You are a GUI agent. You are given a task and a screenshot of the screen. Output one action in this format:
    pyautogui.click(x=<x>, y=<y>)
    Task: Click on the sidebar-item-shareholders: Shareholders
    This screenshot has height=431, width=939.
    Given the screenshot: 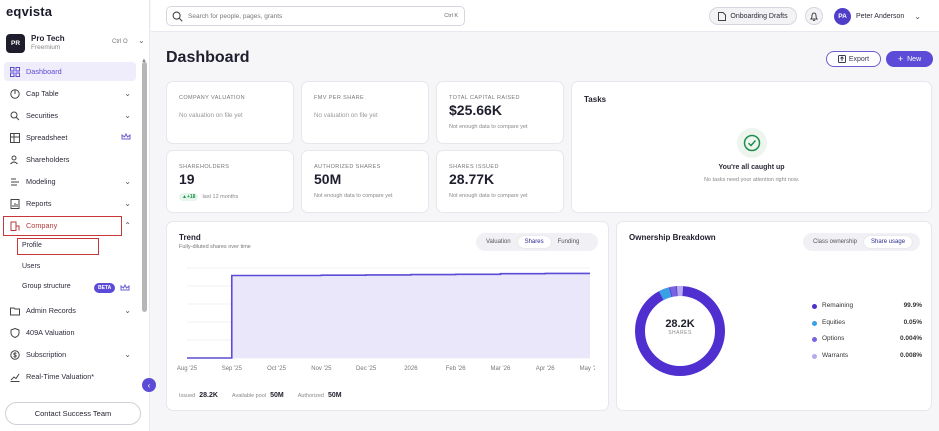 What is the action you would take?
    pyautogui.click(x=70, y=159)
    